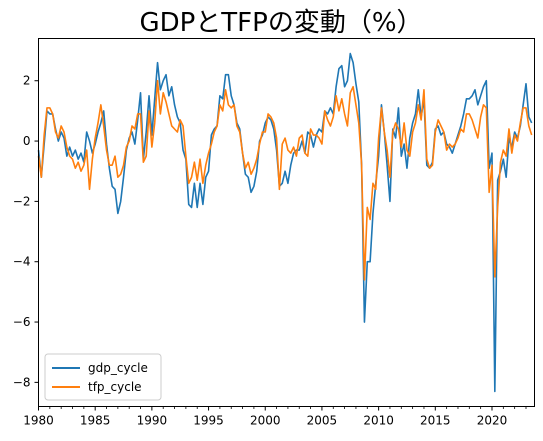 The image size is (543, 441). I want to click on x-tick-label: 1995, so click(208, 421).